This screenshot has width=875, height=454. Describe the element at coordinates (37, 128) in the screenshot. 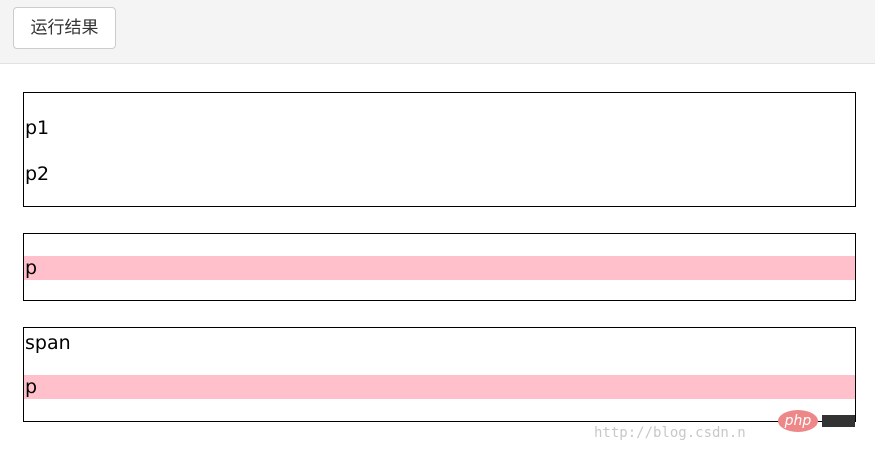

I see `text: p1` at that location.